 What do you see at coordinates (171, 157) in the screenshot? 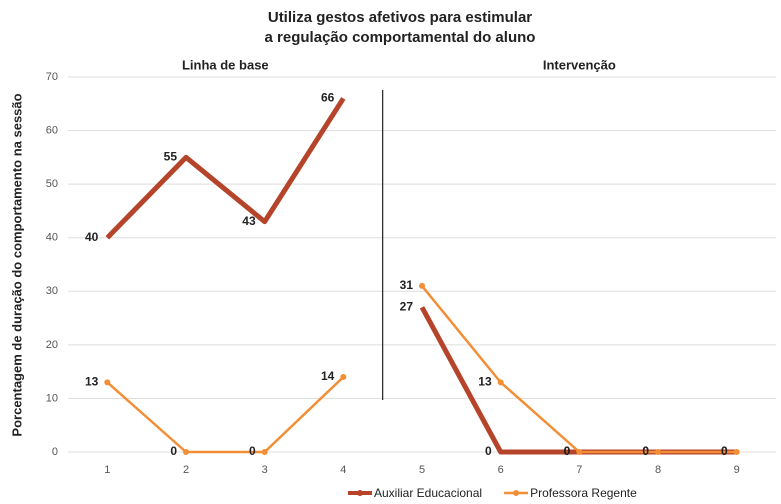
I see `data-label: 55` at bounding box center [171, 157].